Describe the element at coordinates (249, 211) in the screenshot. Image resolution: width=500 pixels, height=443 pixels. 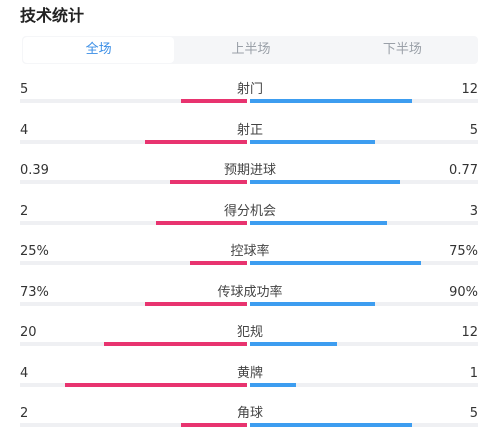
I see `stat-label: 得分机会` at that location.